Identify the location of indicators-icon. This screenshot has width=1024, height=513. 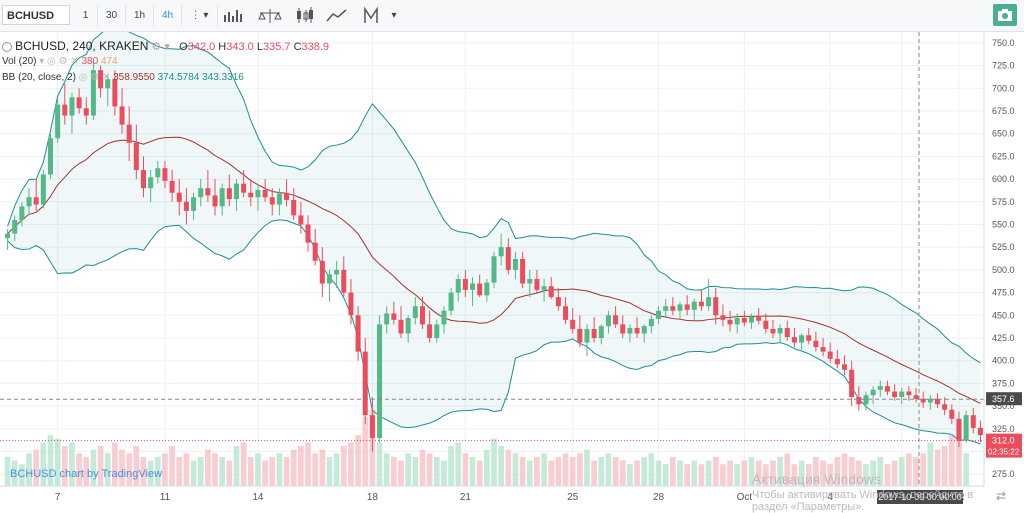
(371, 15).